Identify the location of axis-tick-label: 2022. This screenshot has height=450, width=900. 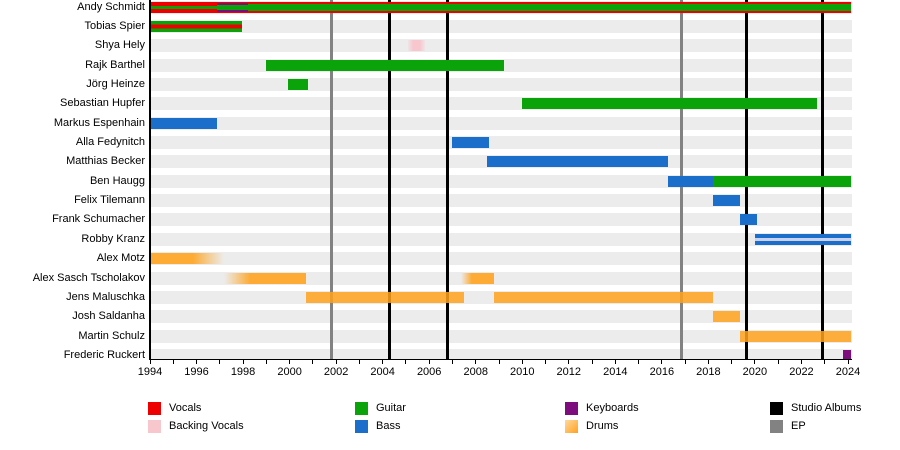
(801, 372).